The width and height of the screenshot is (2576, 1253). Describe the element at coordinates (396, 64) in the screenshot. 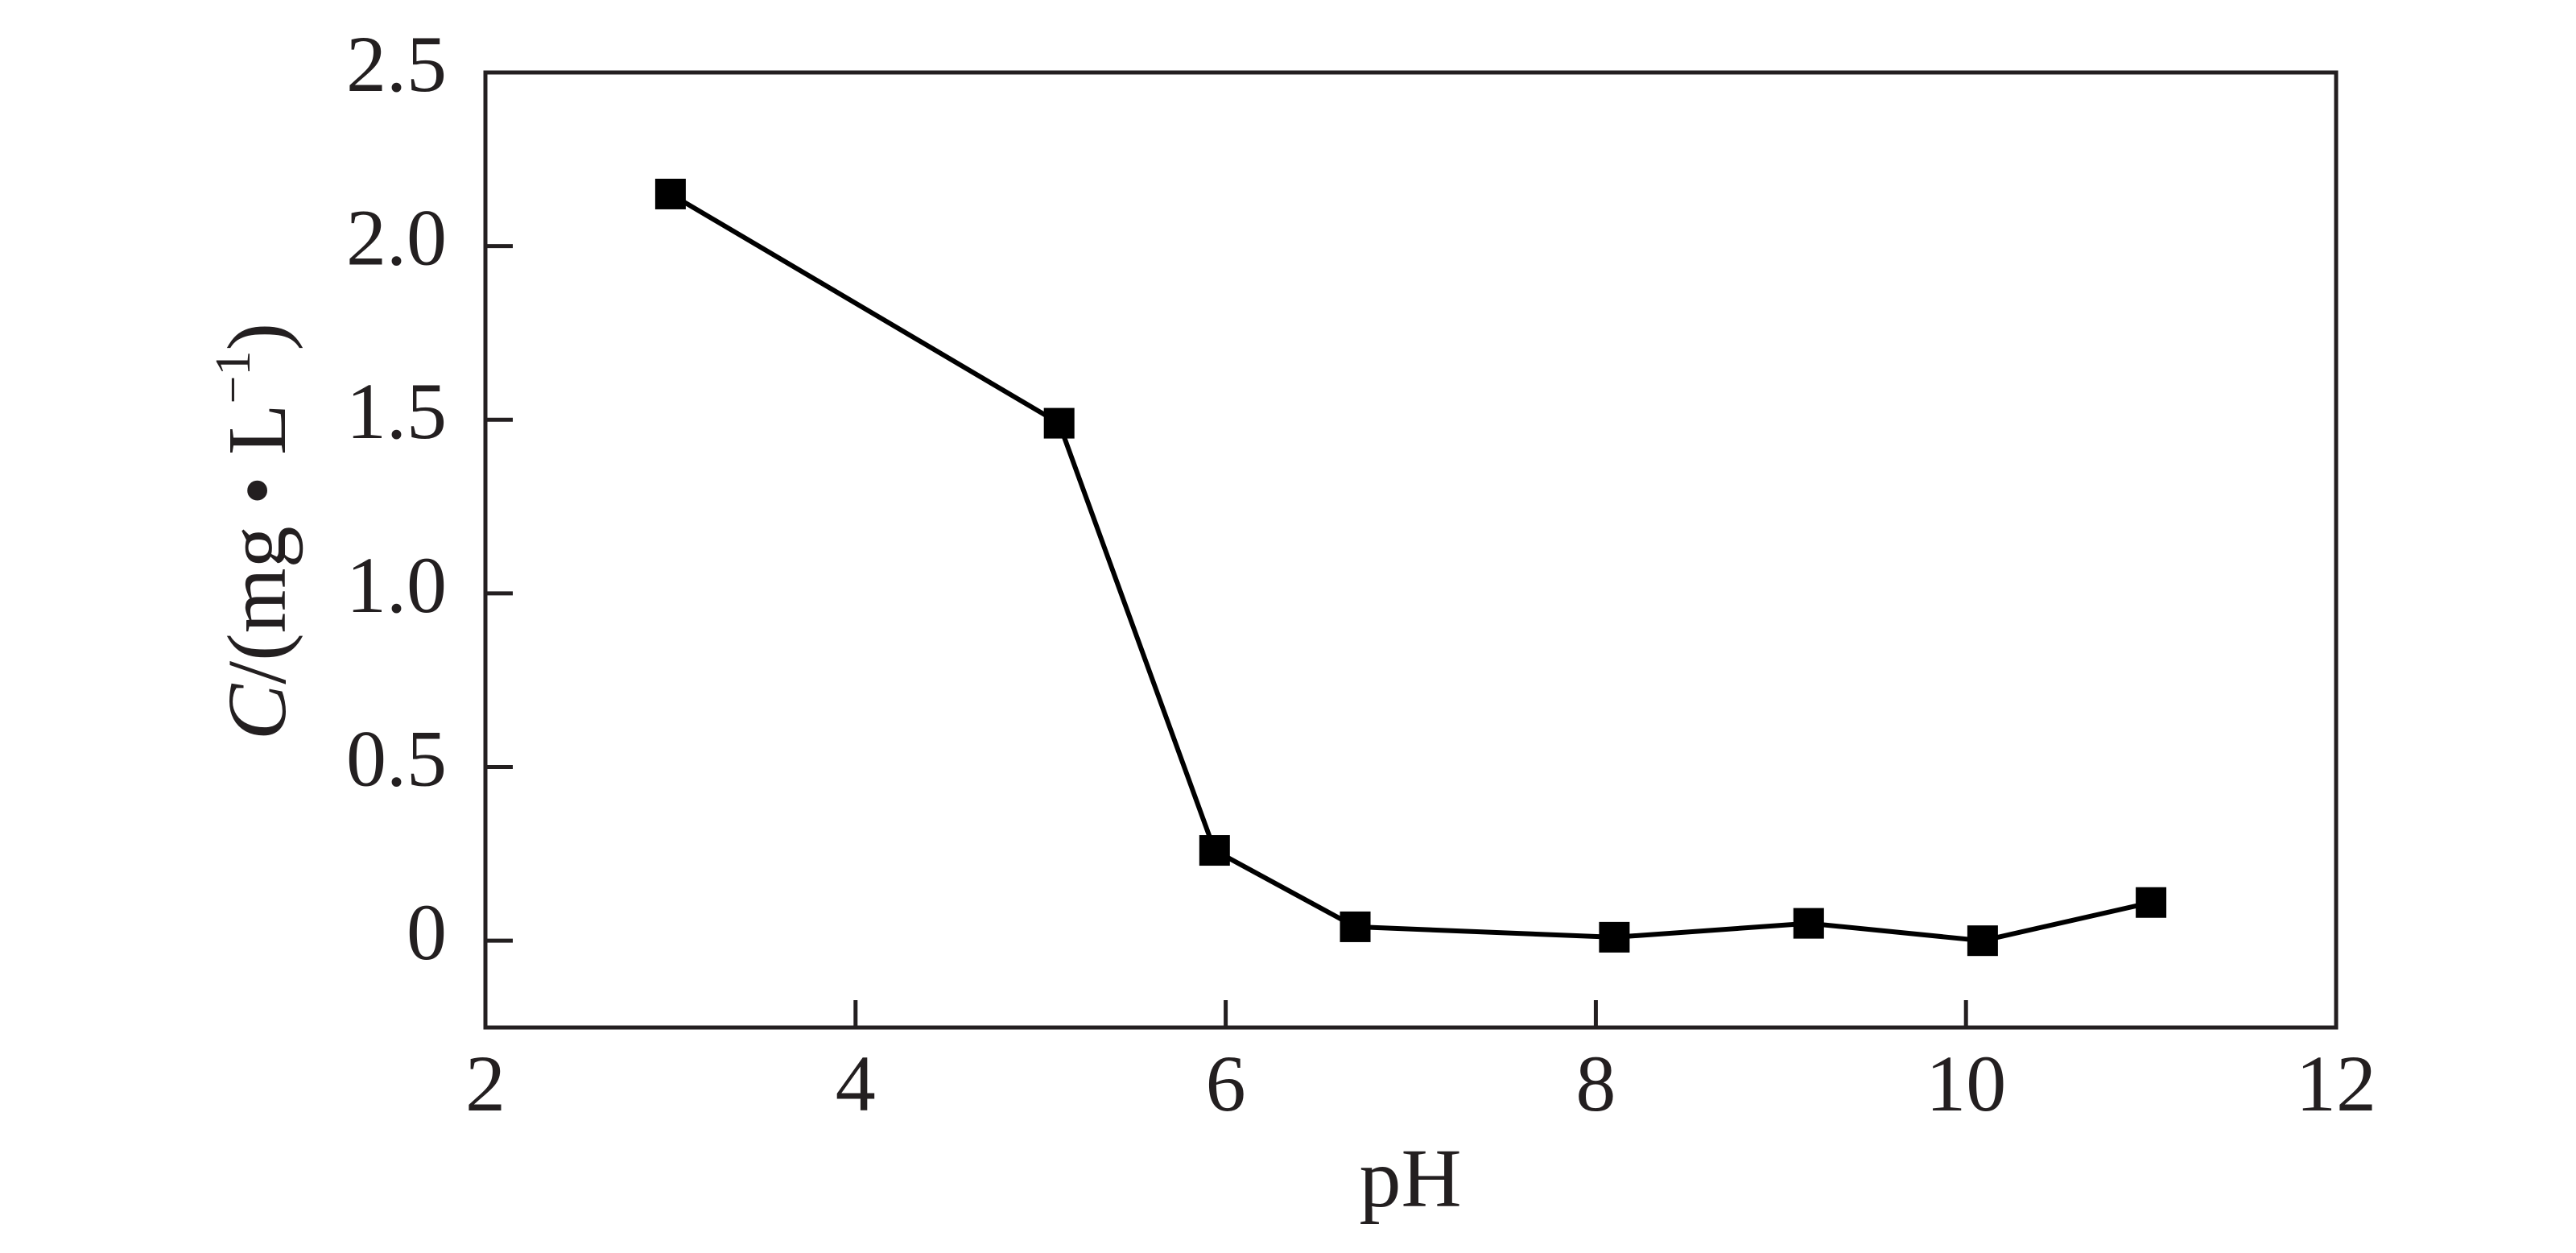

I see `y-tick-label: 2.5` at that location.